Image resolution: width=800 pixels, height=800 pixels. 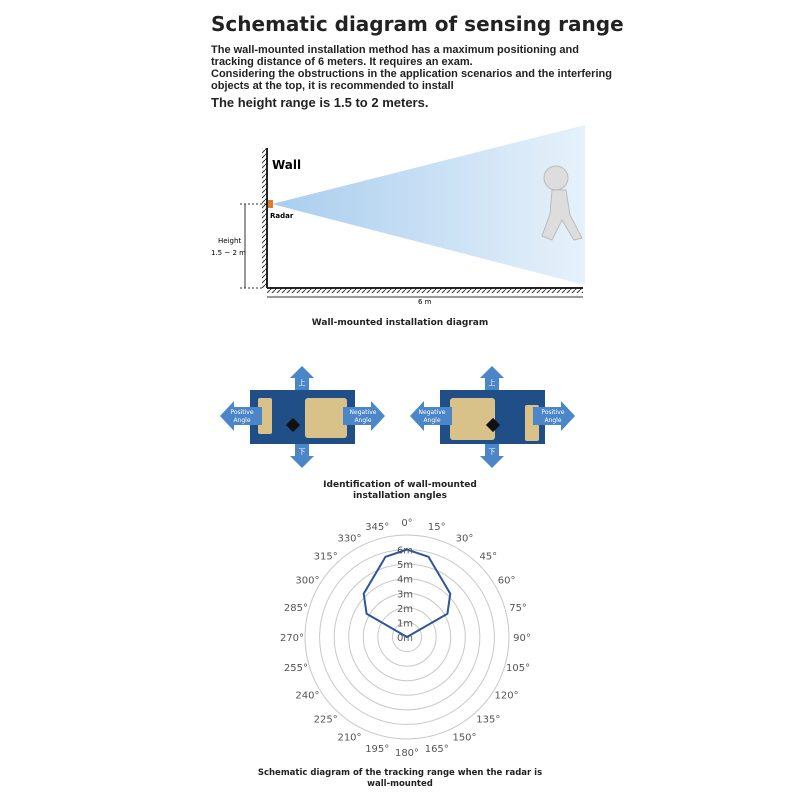 I want to click on radial-tick-label: 5m, so click(x=405, y=565).